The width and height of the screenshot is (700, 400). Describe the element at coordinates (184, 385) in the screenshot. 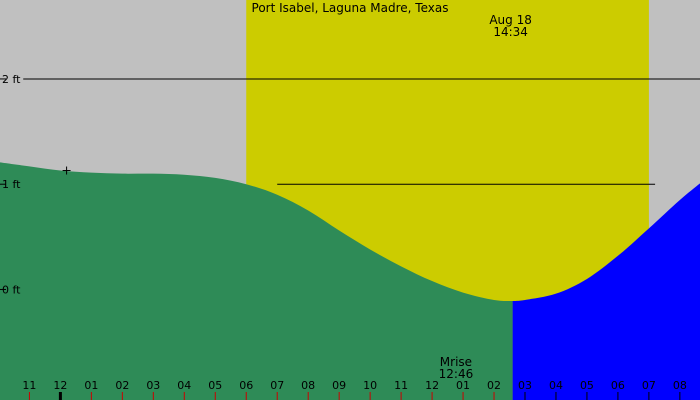

I see `x-tick-label-5: 04` at that location.